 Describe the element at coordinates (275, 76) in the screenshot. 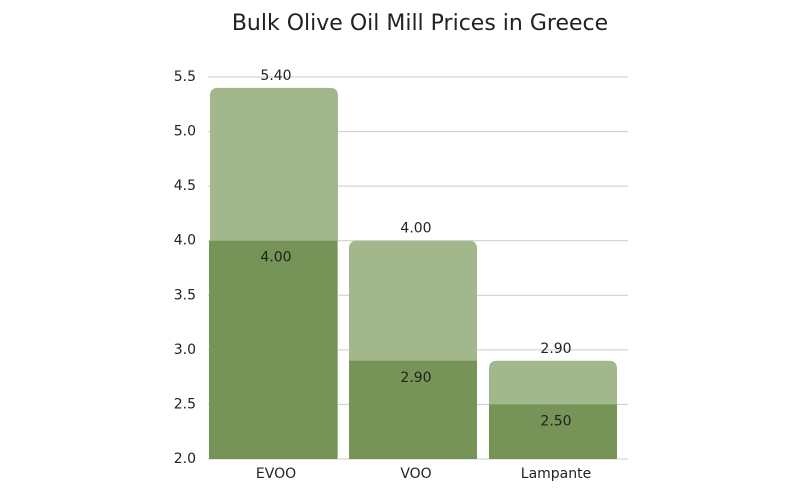

I see `value-label: 5.40` at that location.